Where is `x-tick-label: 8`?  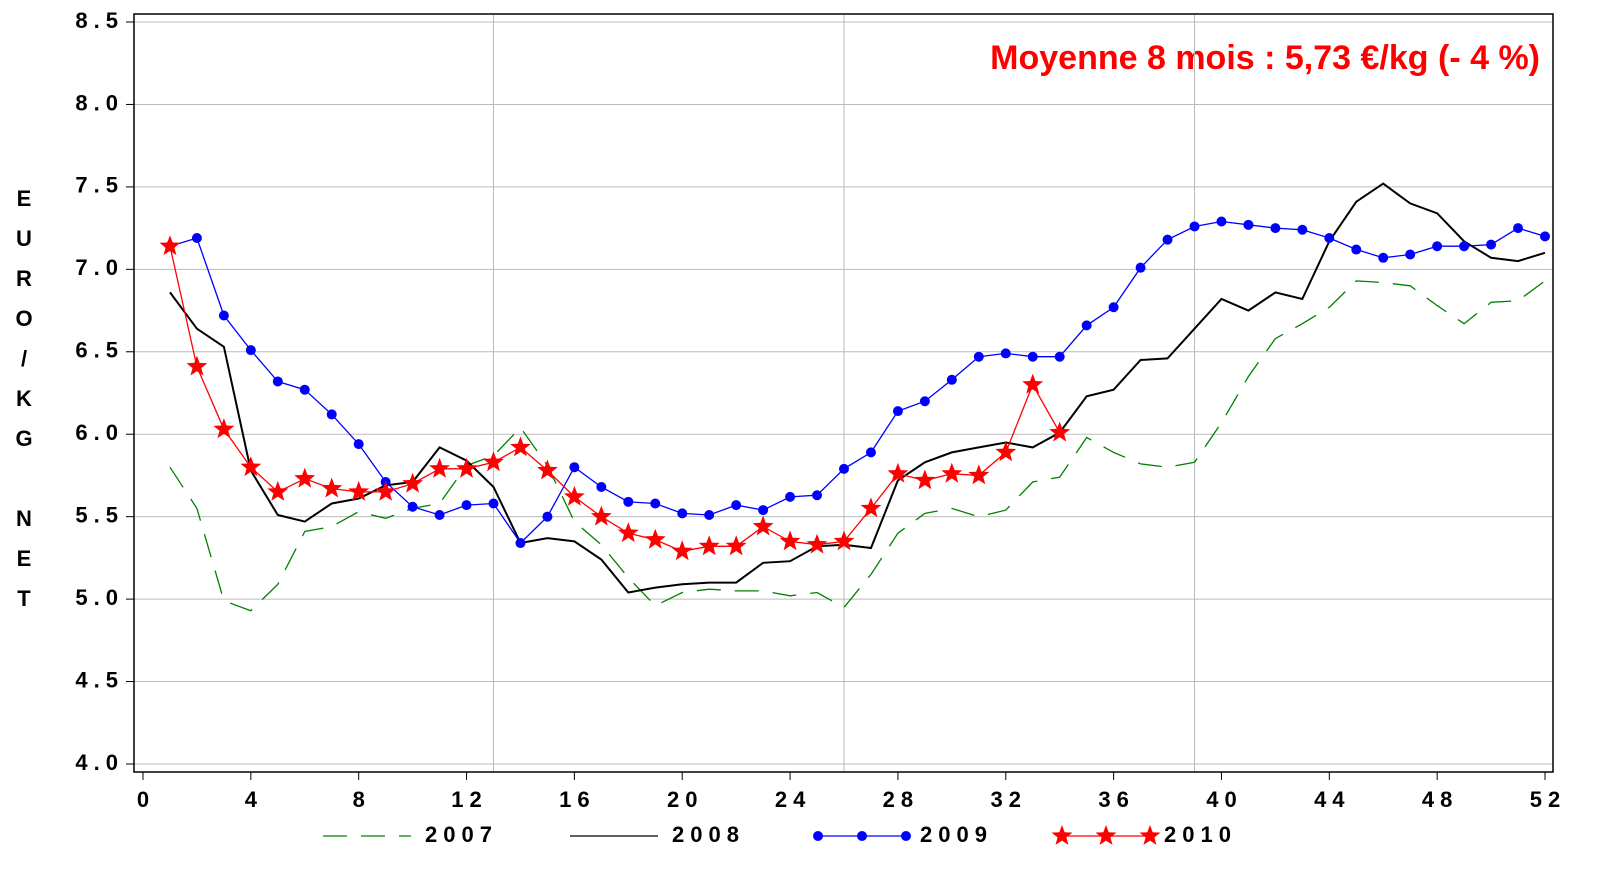
x-tick-label: 8 is located at coordinates (362, 799).